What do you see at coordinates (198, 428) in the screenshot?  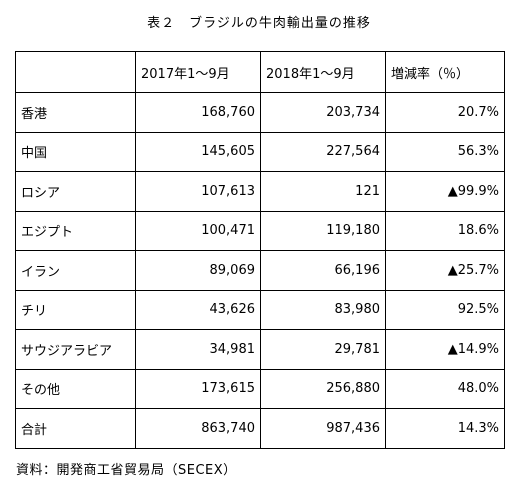 I see `value-2017: 863,740` at bounding box center [198, 428].